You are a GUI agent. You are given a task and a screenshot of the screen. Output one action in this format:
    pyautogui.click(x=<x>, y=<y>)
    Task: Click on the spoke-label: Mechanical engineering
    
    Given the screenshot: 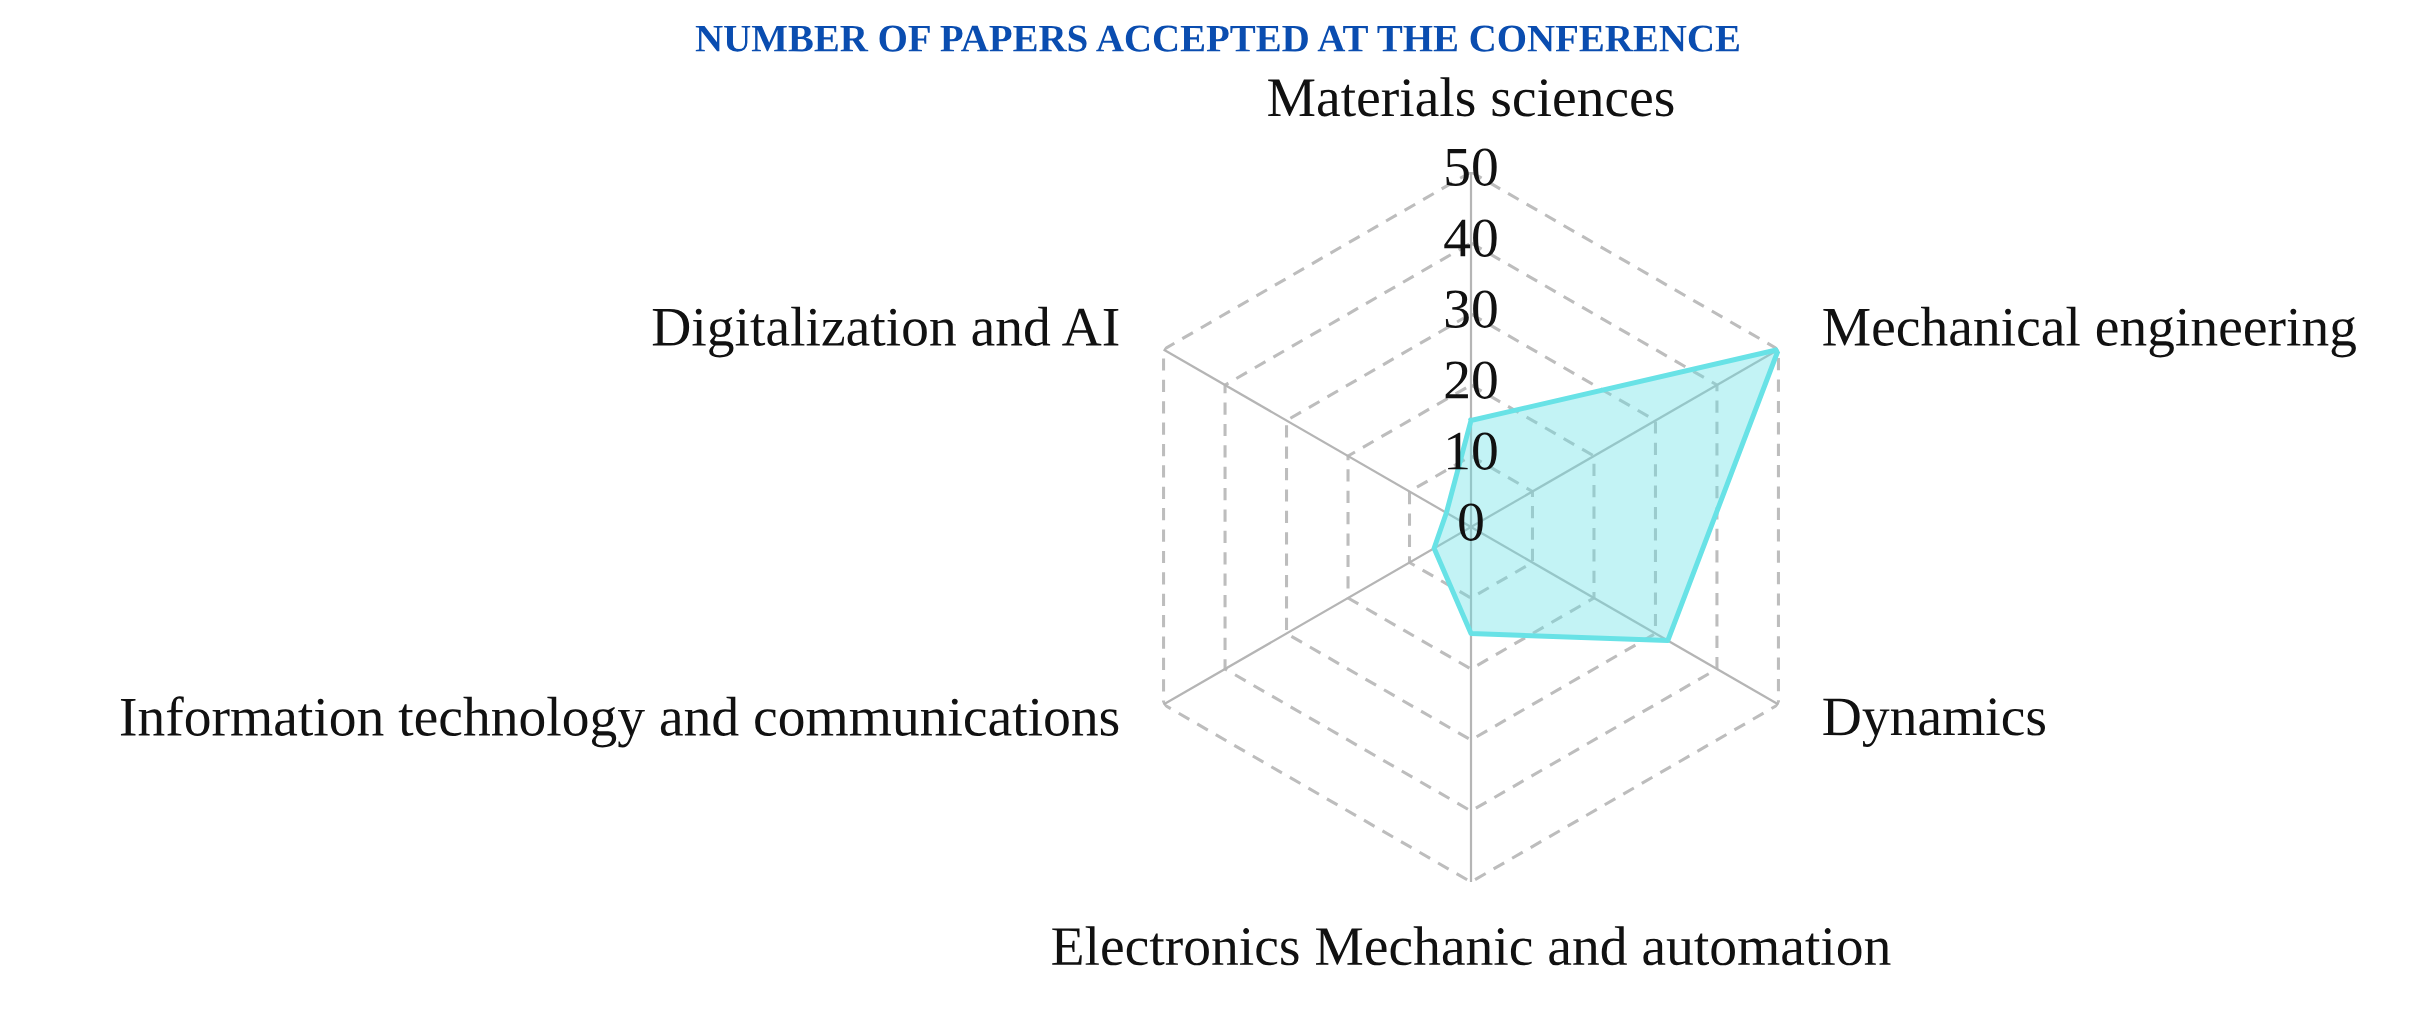 What is the action you would take?
    pyautogui.click(x=2089, y=332)
    